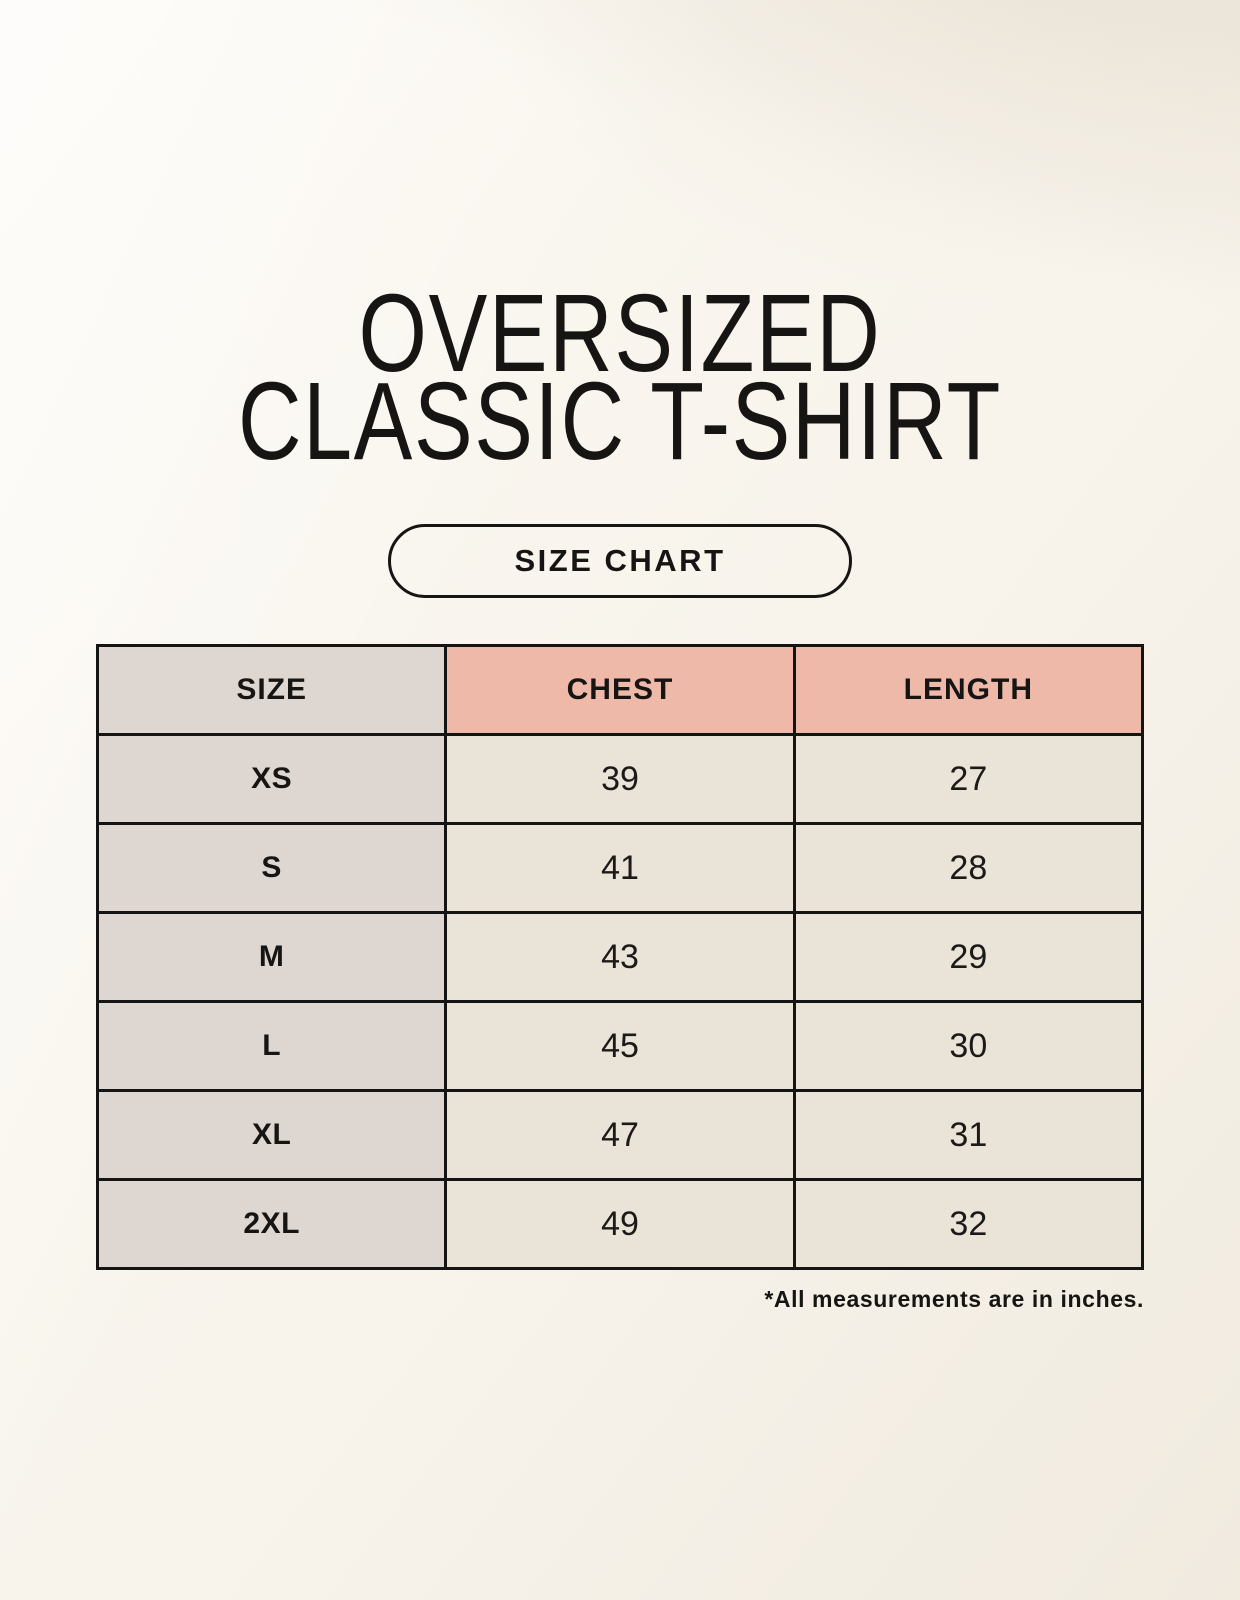 This screenshot has height=1600, width=1240. I want to click on measurements-footnote: *All measurements are in inches., so click(954, 1299).